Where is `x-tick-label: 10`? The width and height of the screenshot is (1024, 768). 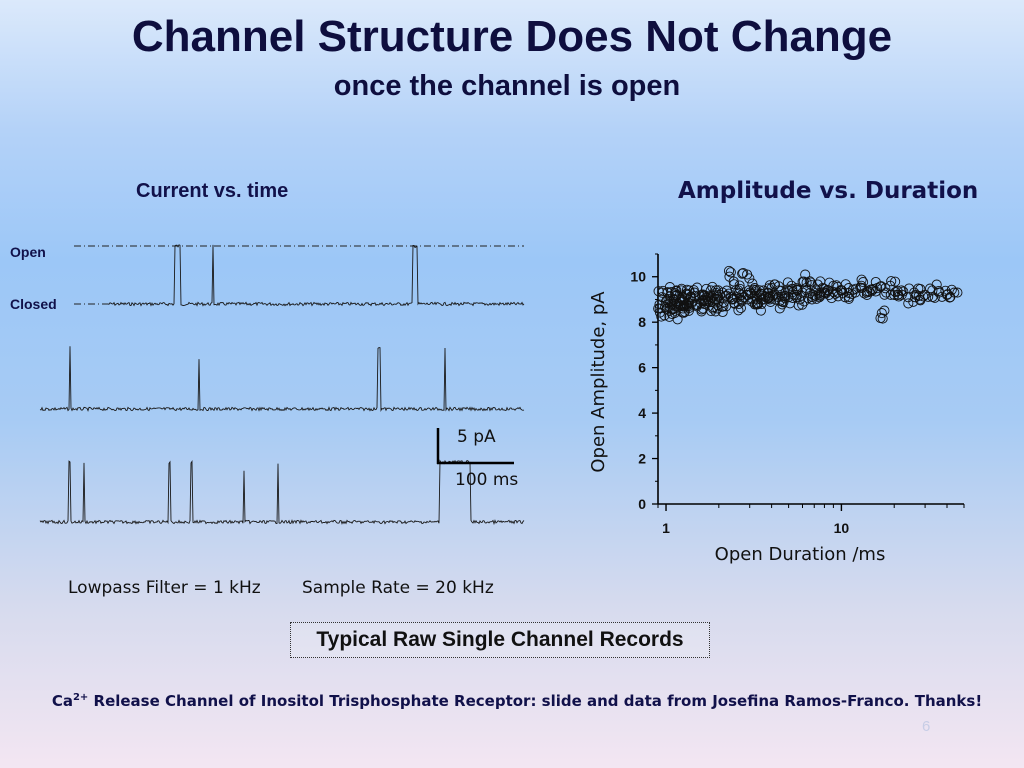
x-tick-label: 10 is located at coordinates (842, 528).